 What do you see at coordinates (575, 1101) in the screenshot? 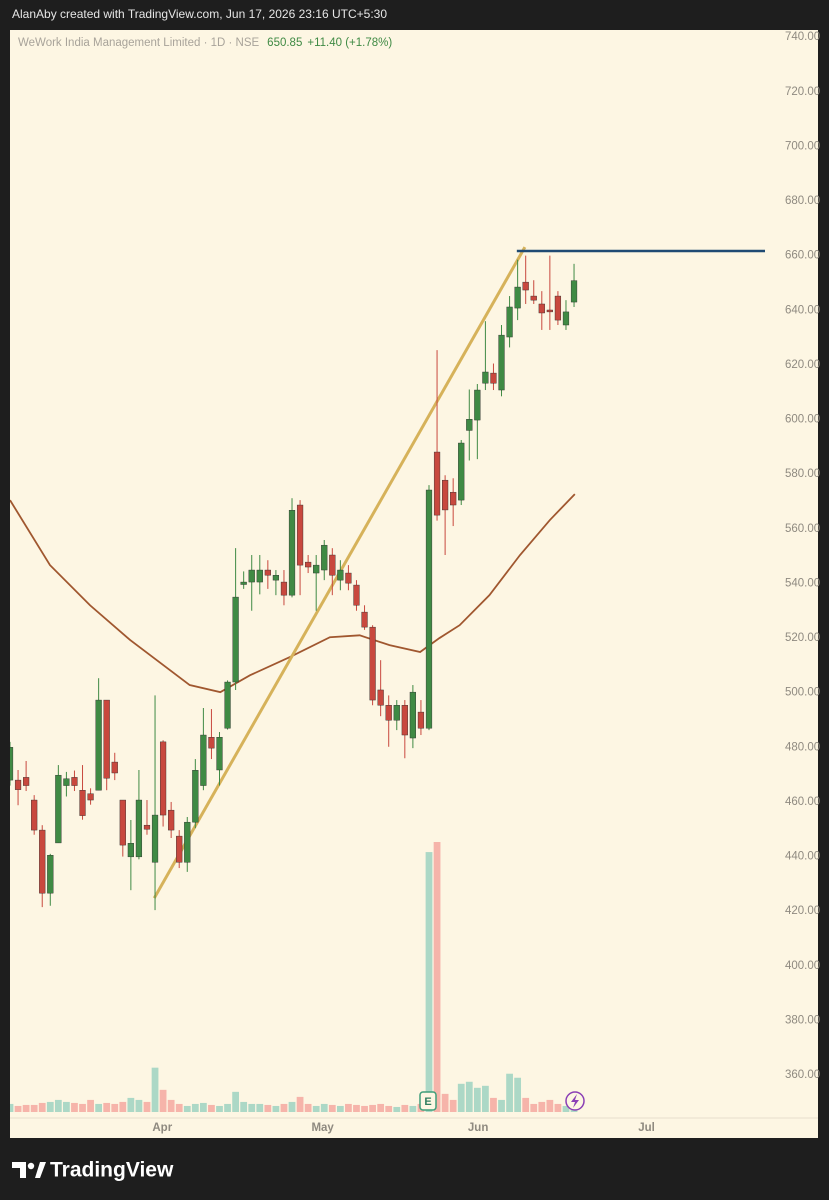
I see `event-icon-bolt` at bounding box center [575, 1101].